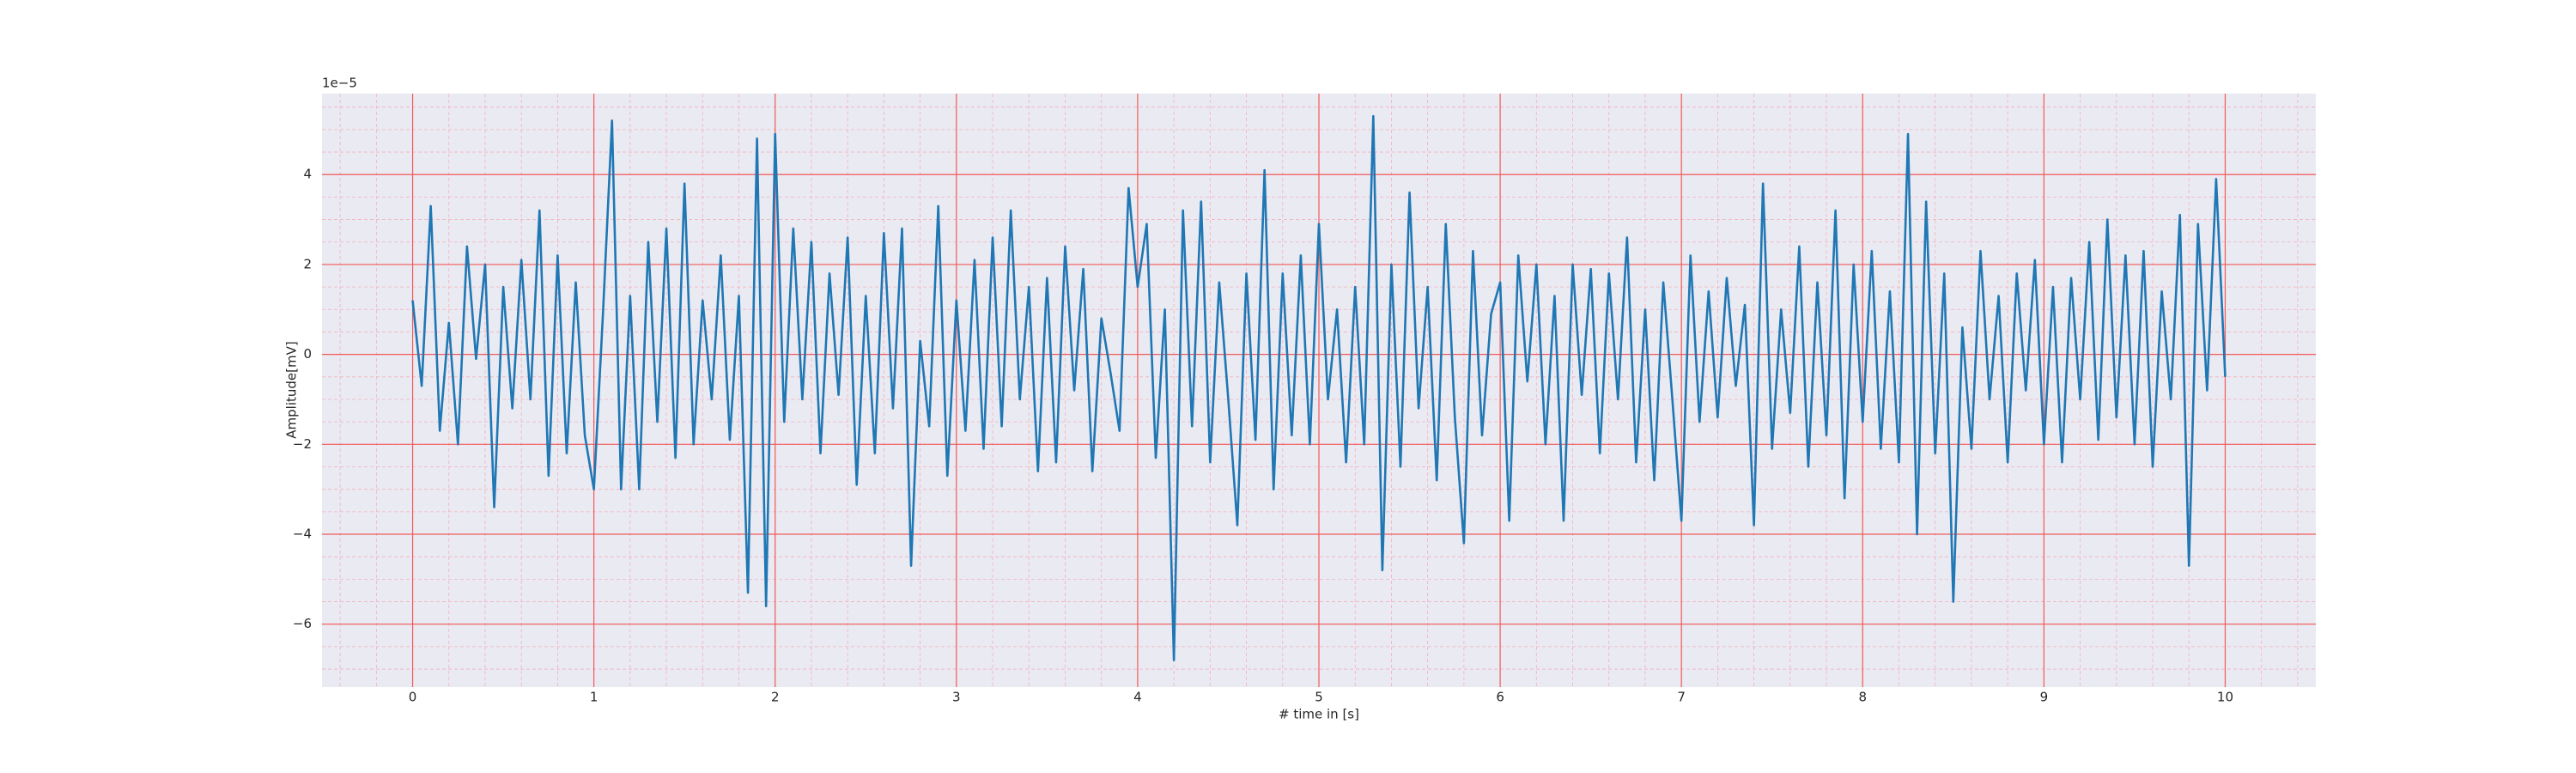 The width and height of the screenshot is (2576, 773). I want to click on y-tick-label: −6, so click(302, 623).